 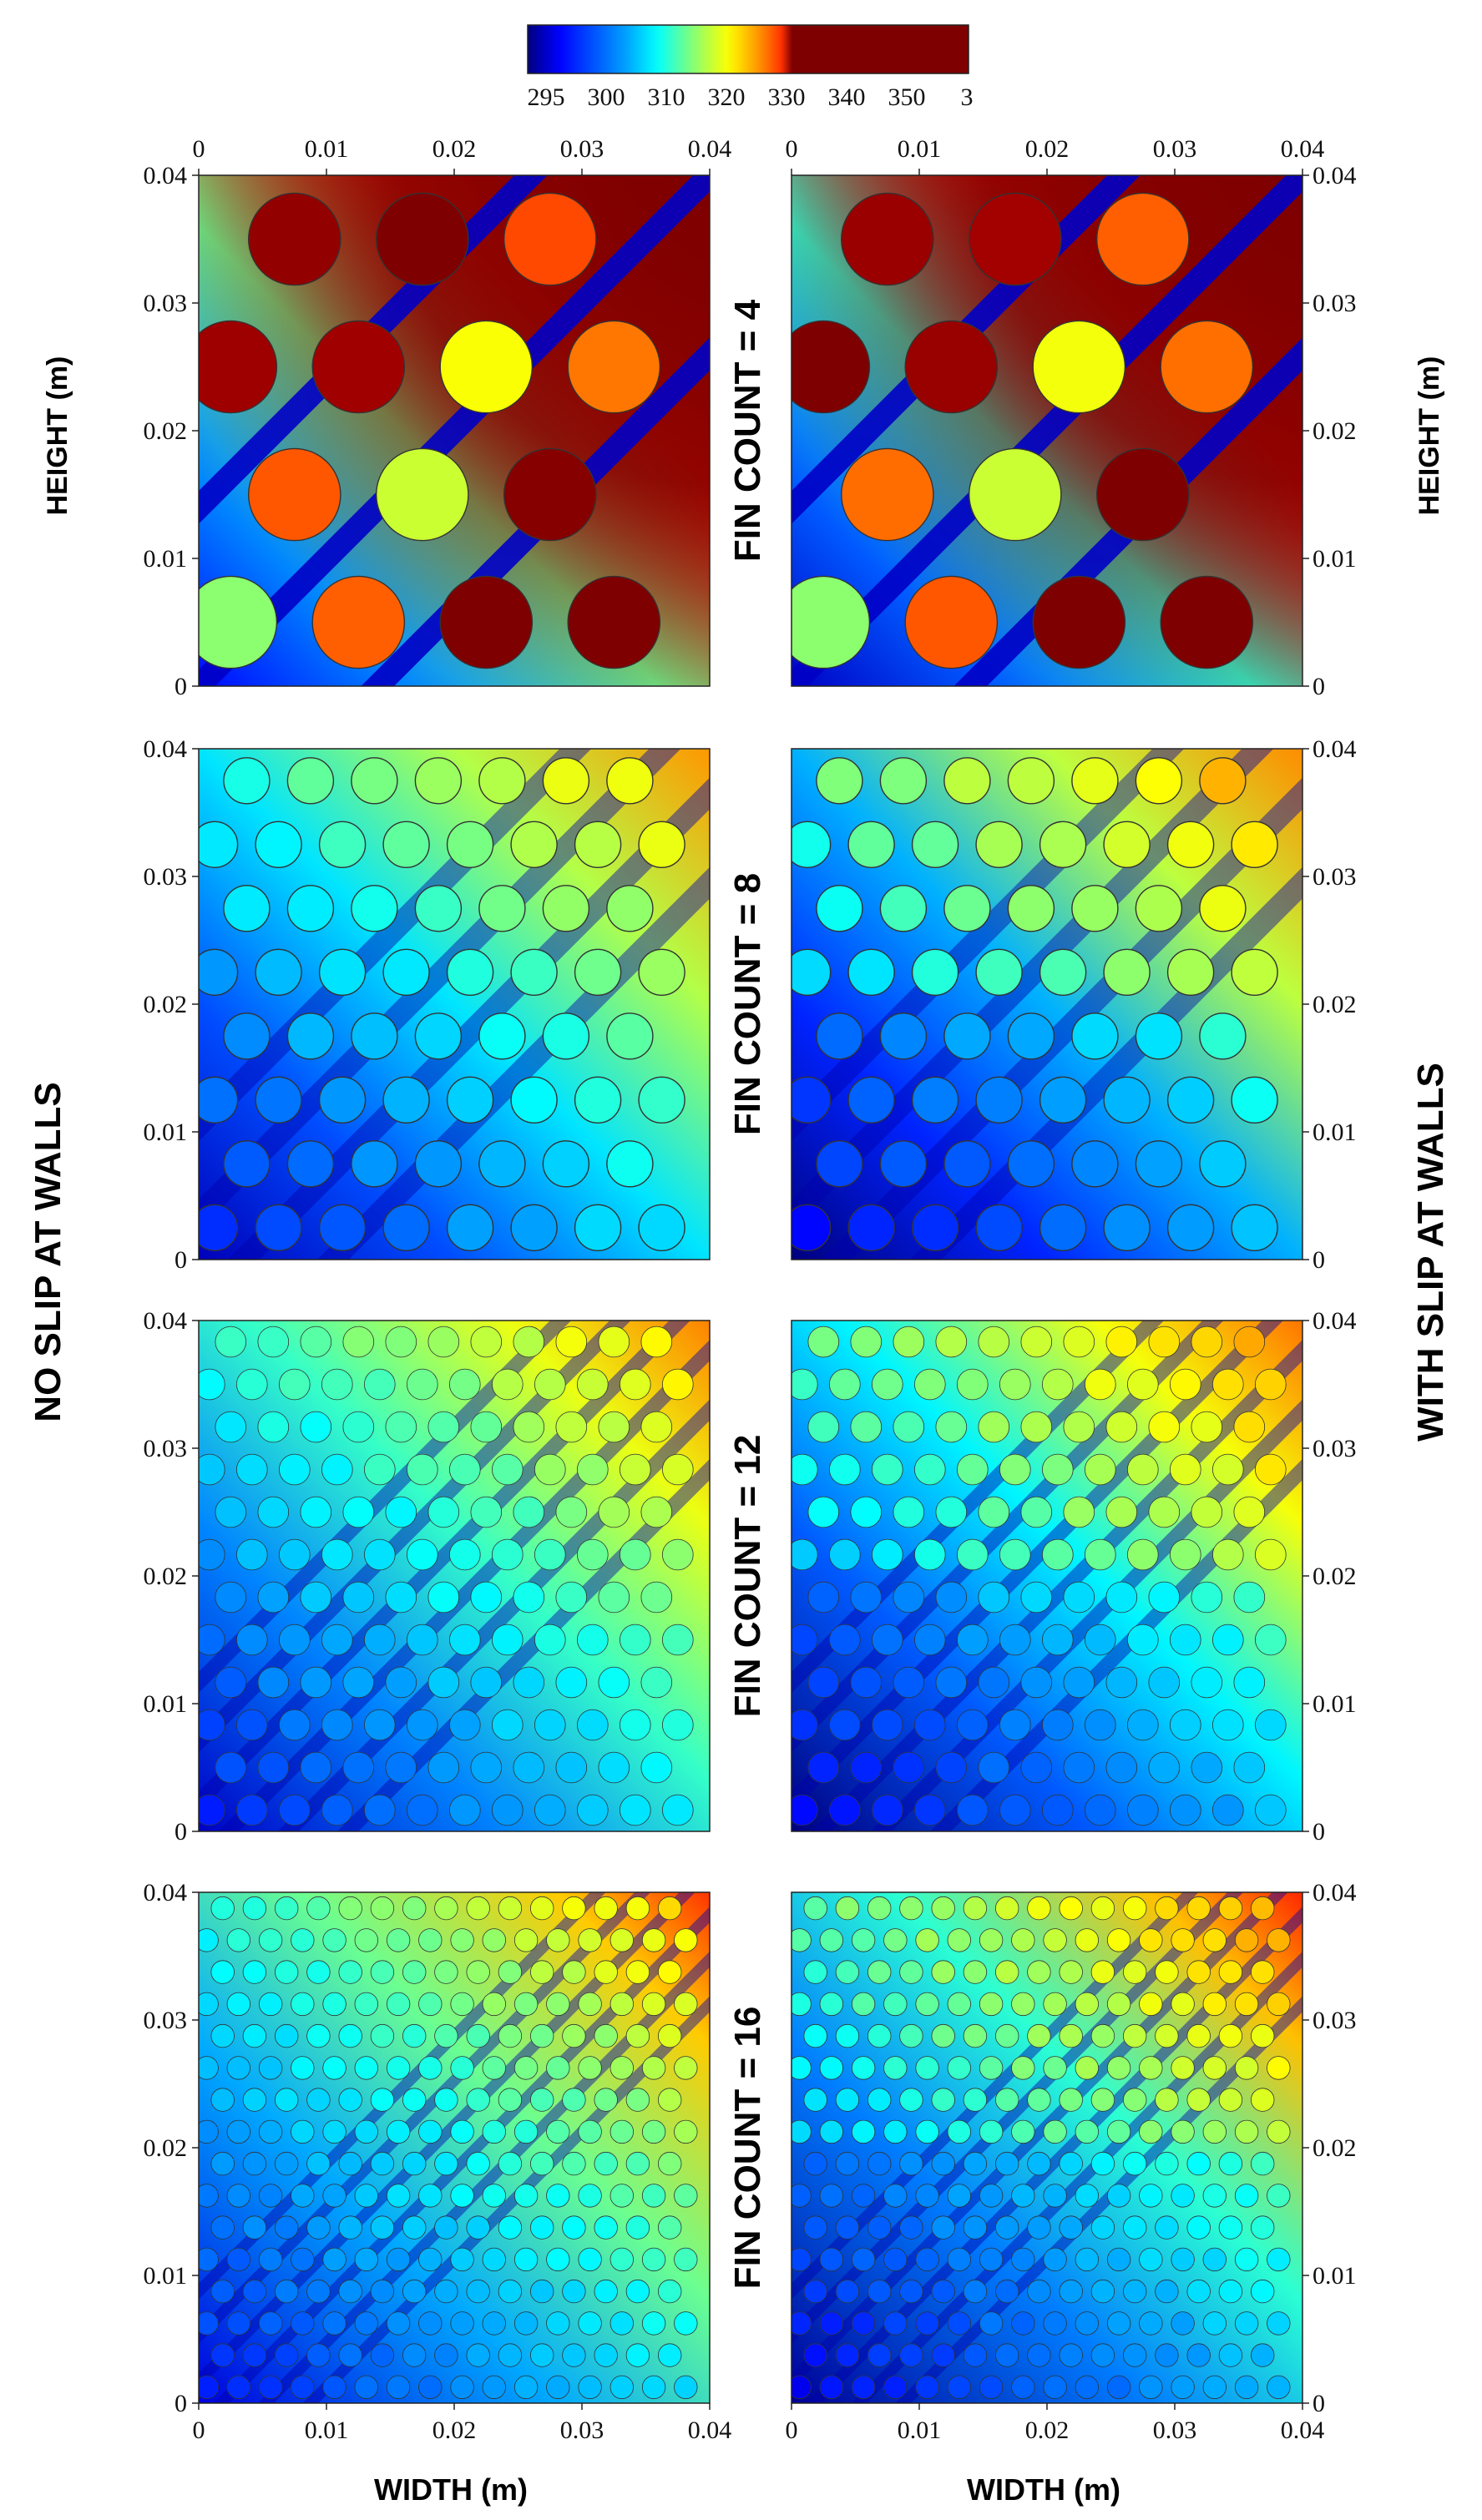 What do you see at coordinates (166, 1892) in the screenshot?
I see `y-tick-label: 0.04` at bounding box center [166, 1892].